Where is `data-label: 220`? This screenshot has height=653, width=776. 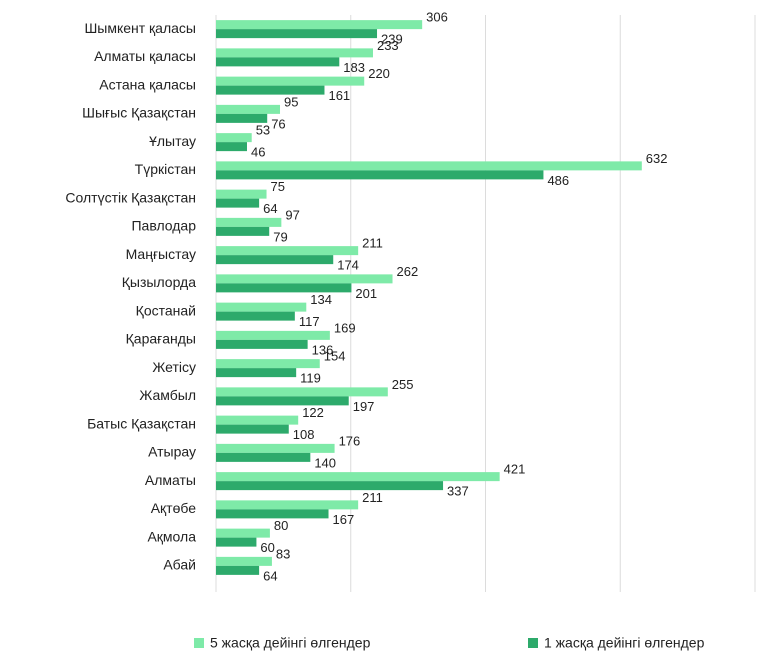
data-label: 220 is located at coordinates (379, 73).